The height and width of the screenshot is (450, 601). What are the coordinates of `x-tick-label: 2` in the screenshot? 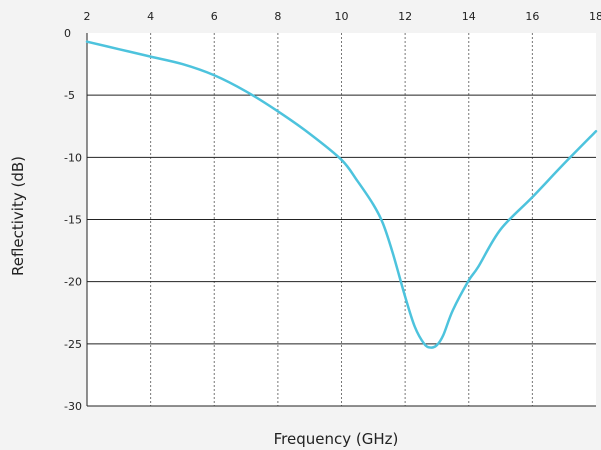 It's located at (87, 16).